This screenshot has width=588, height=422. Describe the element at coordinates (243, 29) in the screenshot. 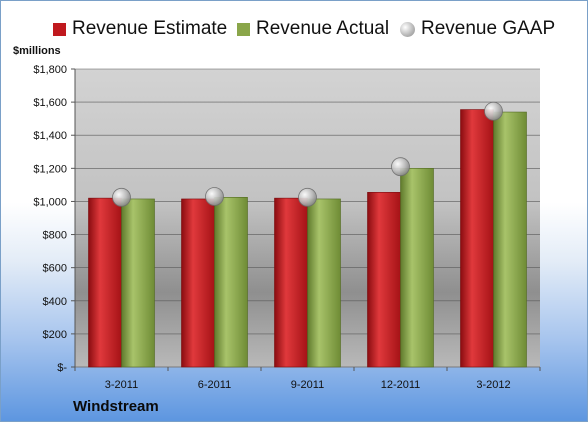

I see `legend-swatch-actual` at that location.